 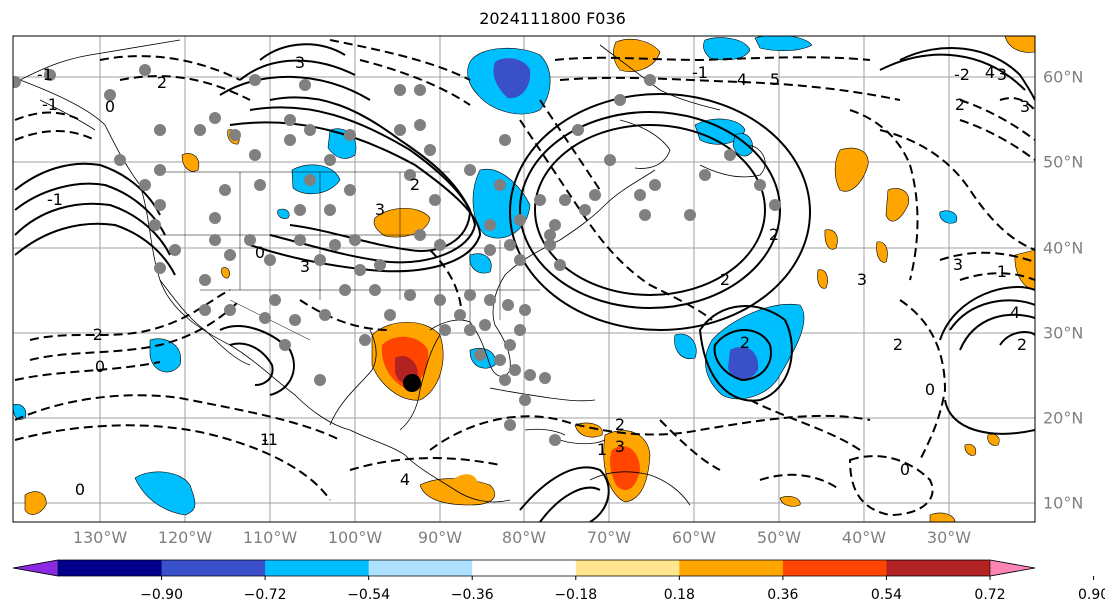 I want to click on longitude-label: 100°W, so click(x=355, y=537).